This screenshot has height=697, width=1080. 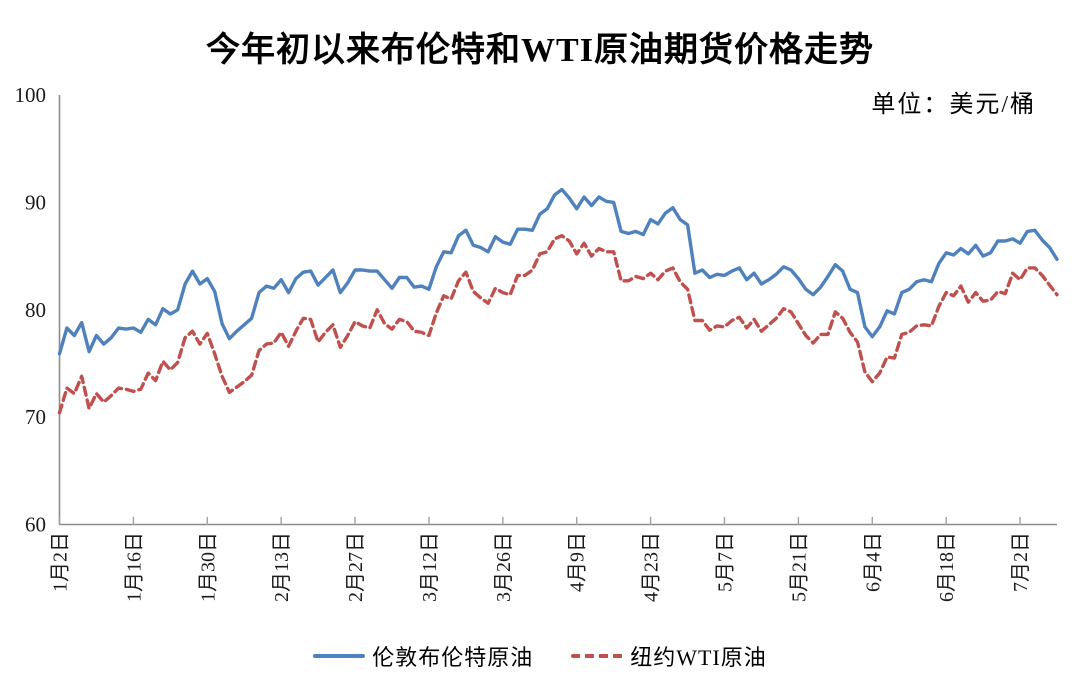 I want to click on chart-title: 今年初以来布伦特和WTI原油期货价格走势, so click(x=540, y=50).